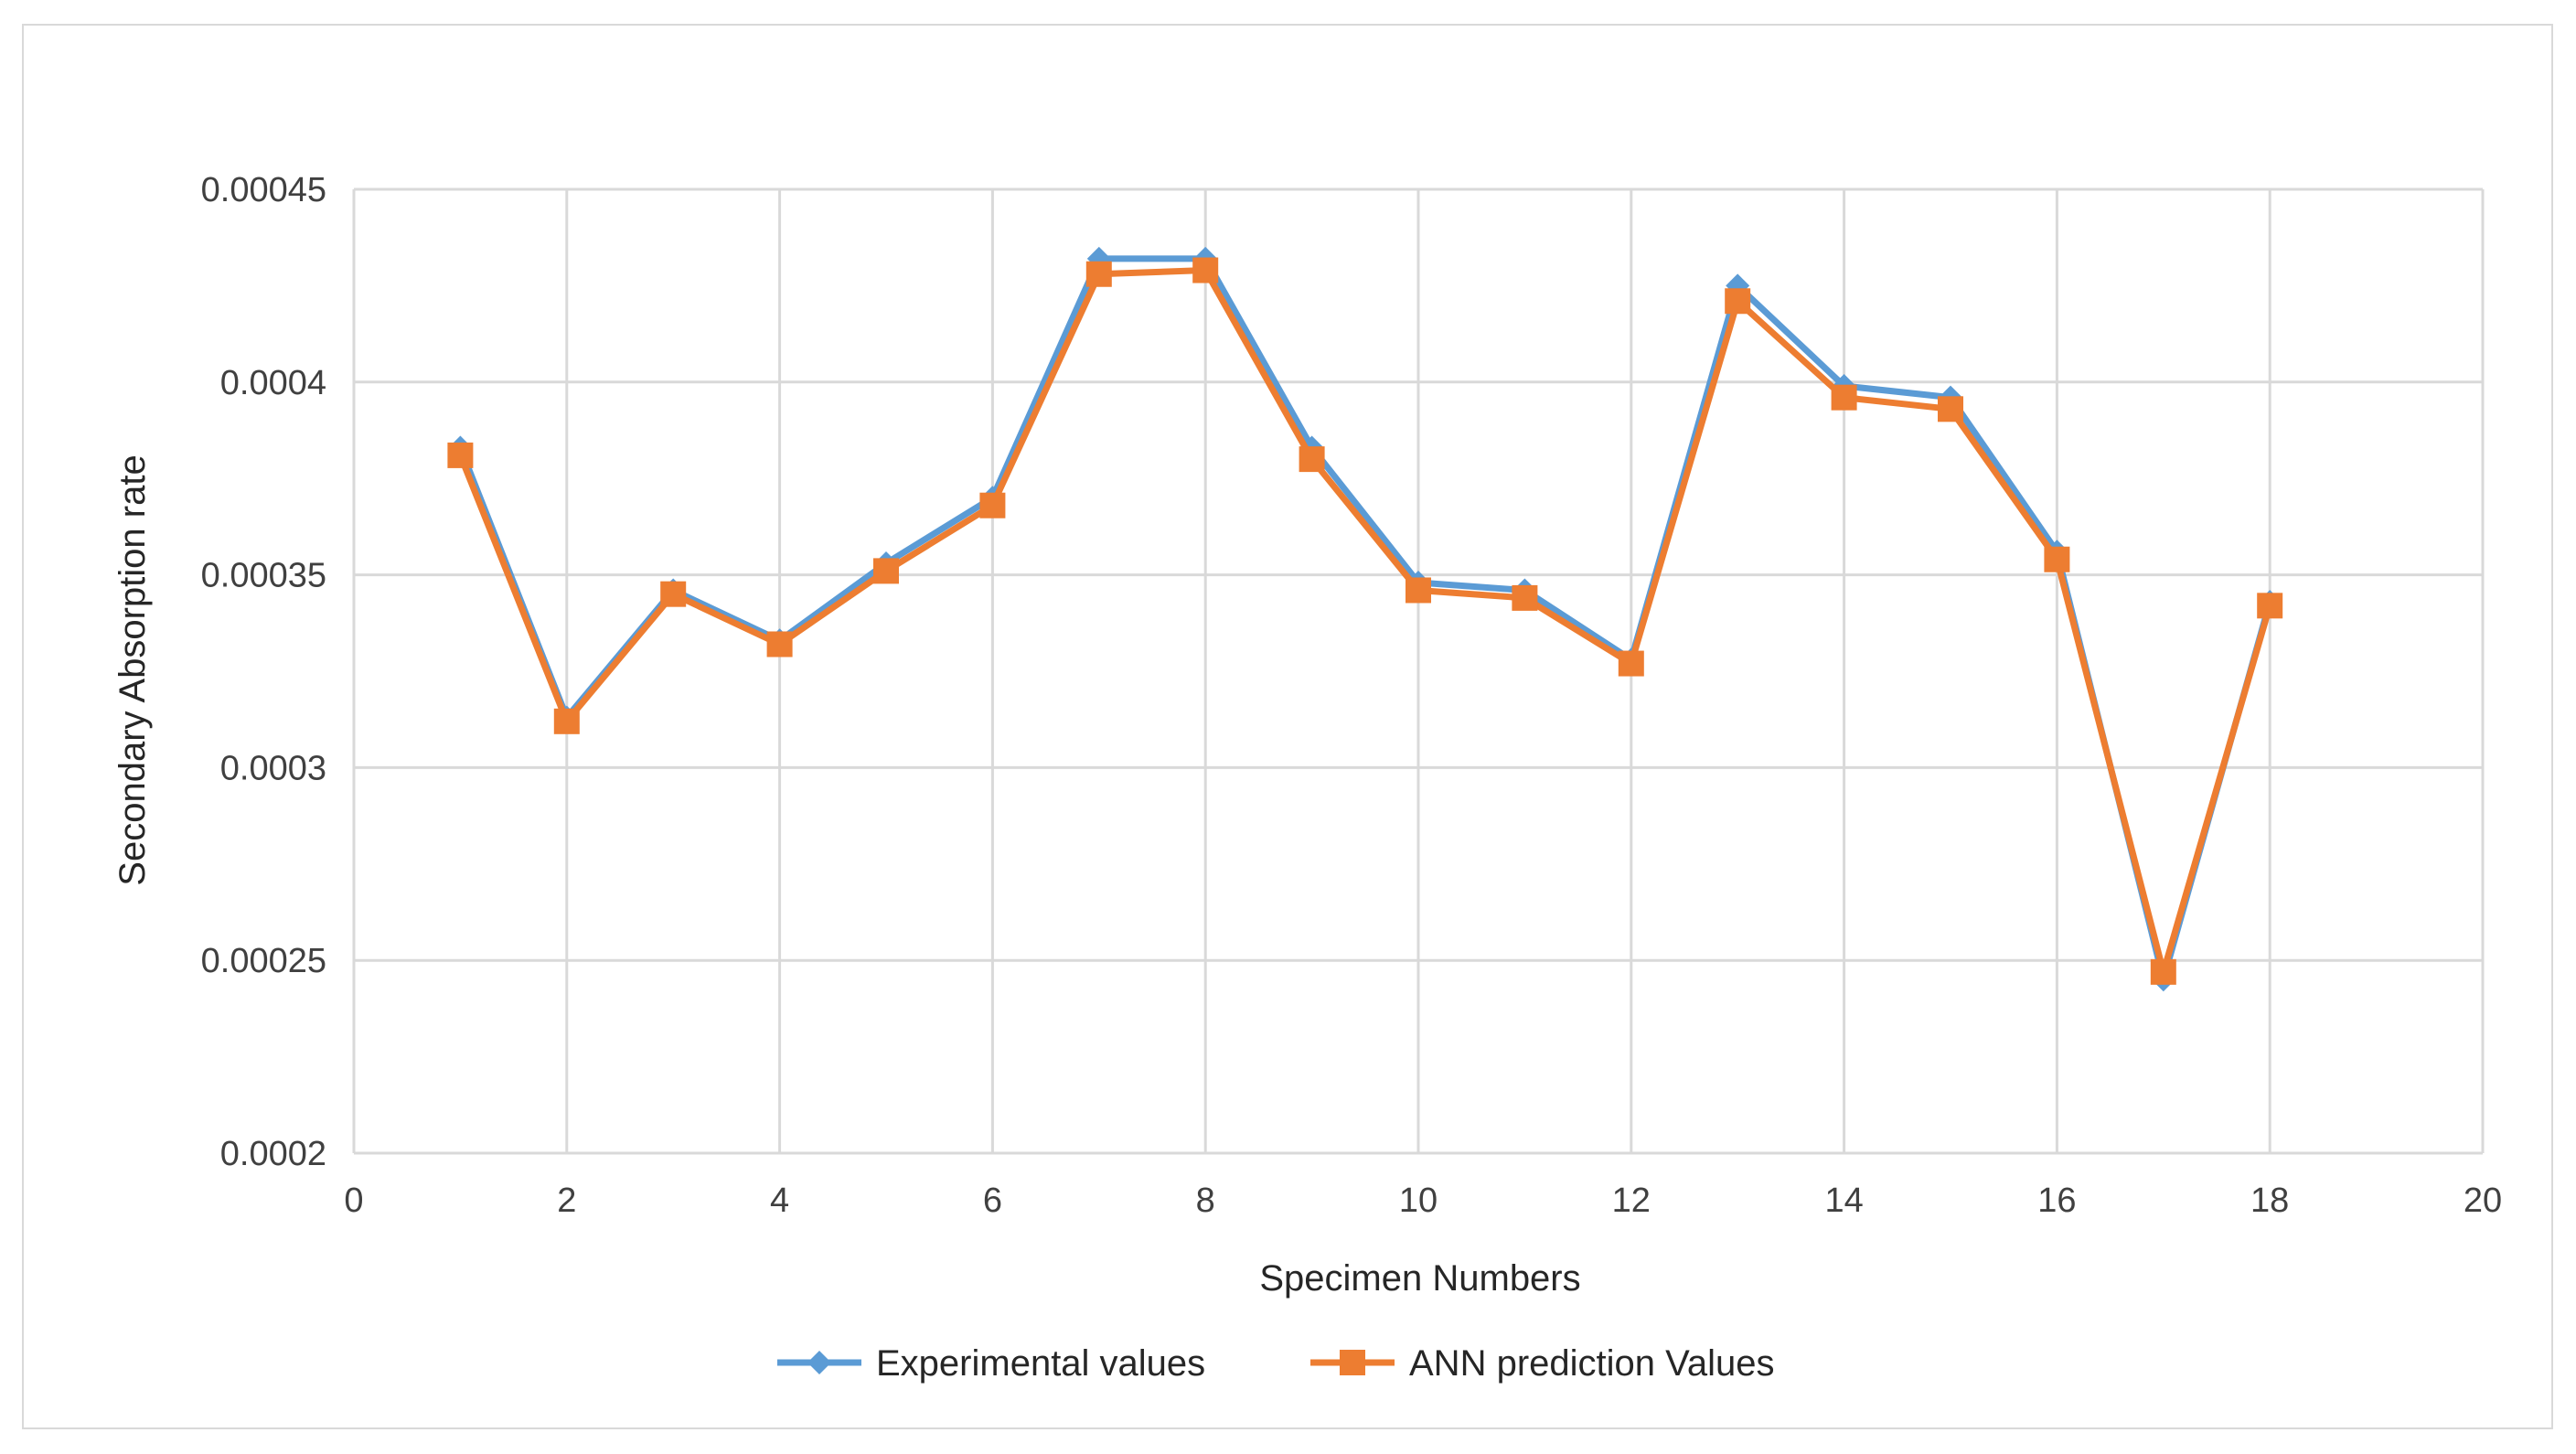 Image resolution: width=2576 pixels, height=1454 pixels. Describe the element at coordinates (263, 961) in the screenshot. I see `y-tick-label: 0.00025` at that location.